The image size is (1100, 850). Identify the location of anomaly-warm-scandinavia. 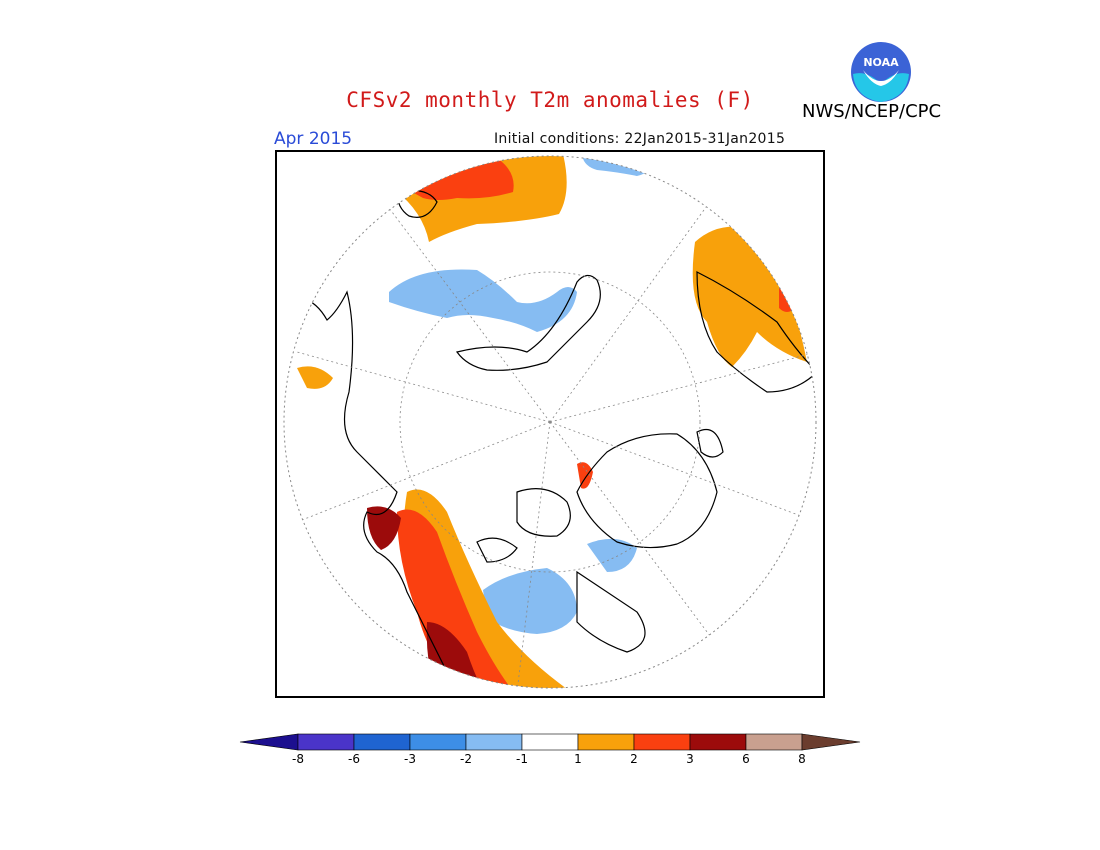
(585, 475).